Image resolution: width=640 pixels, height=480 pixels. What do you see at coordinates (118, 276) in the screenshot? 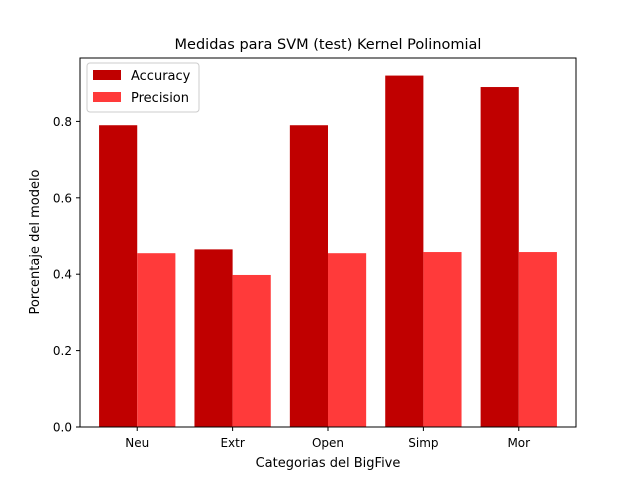
I see `bar-accuracy-neu` at bounding box center [118, 276].